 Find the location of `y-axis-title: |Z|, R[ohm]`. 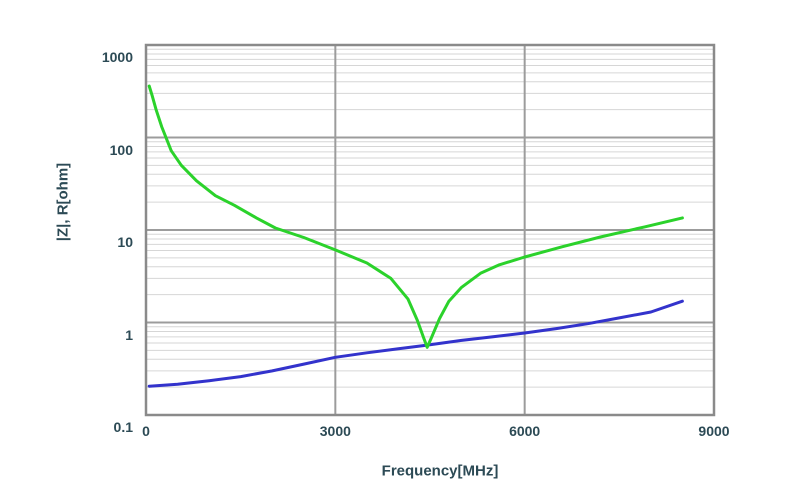

y-axis-title: |Z|, R[ohm] is located at coordinates (63, 202).